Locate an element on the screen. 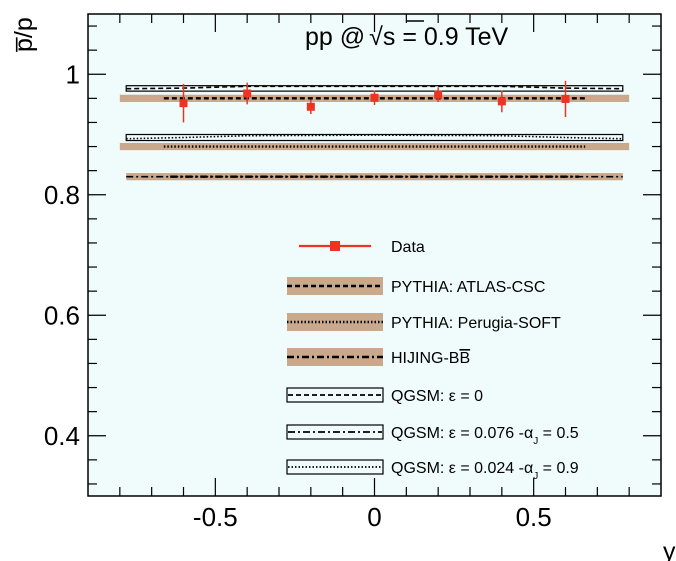 The image size is (676, 561). legend-label-1: PYTHIA: ATLAS-CSC is located at coordinates (468, 287).